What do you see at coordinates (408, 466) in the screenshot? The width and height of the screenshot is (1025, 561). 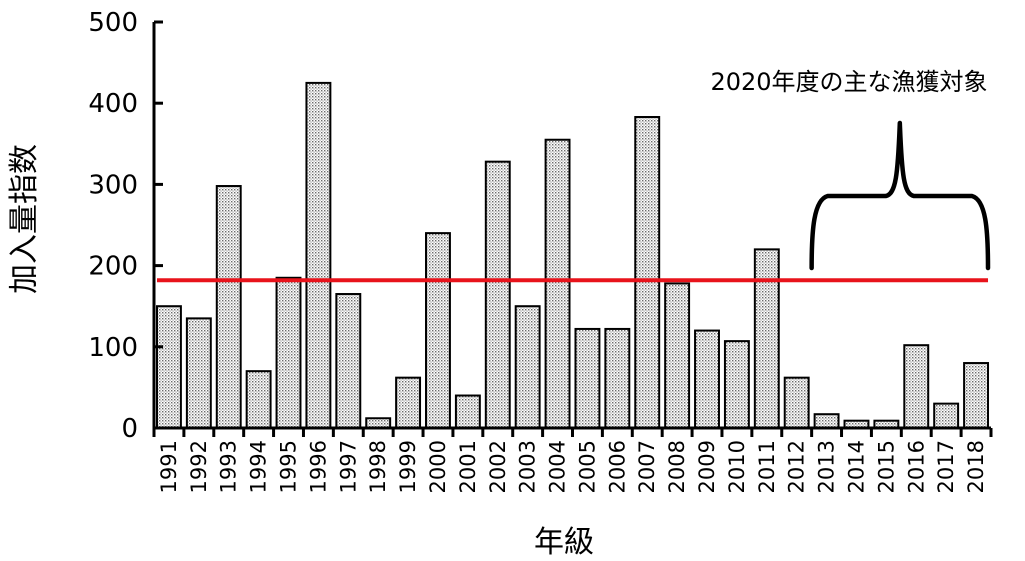 I see `x-tick-label: 1999` at bounding box center [408, 466].